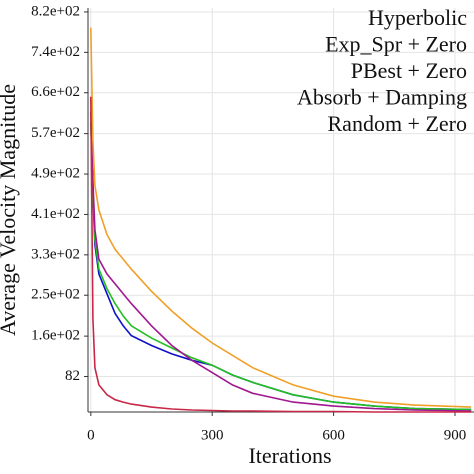 This screenshot has width=474, height=474. I want to click on legend-label: Exp_Spr + Zero, so click(396, 44).